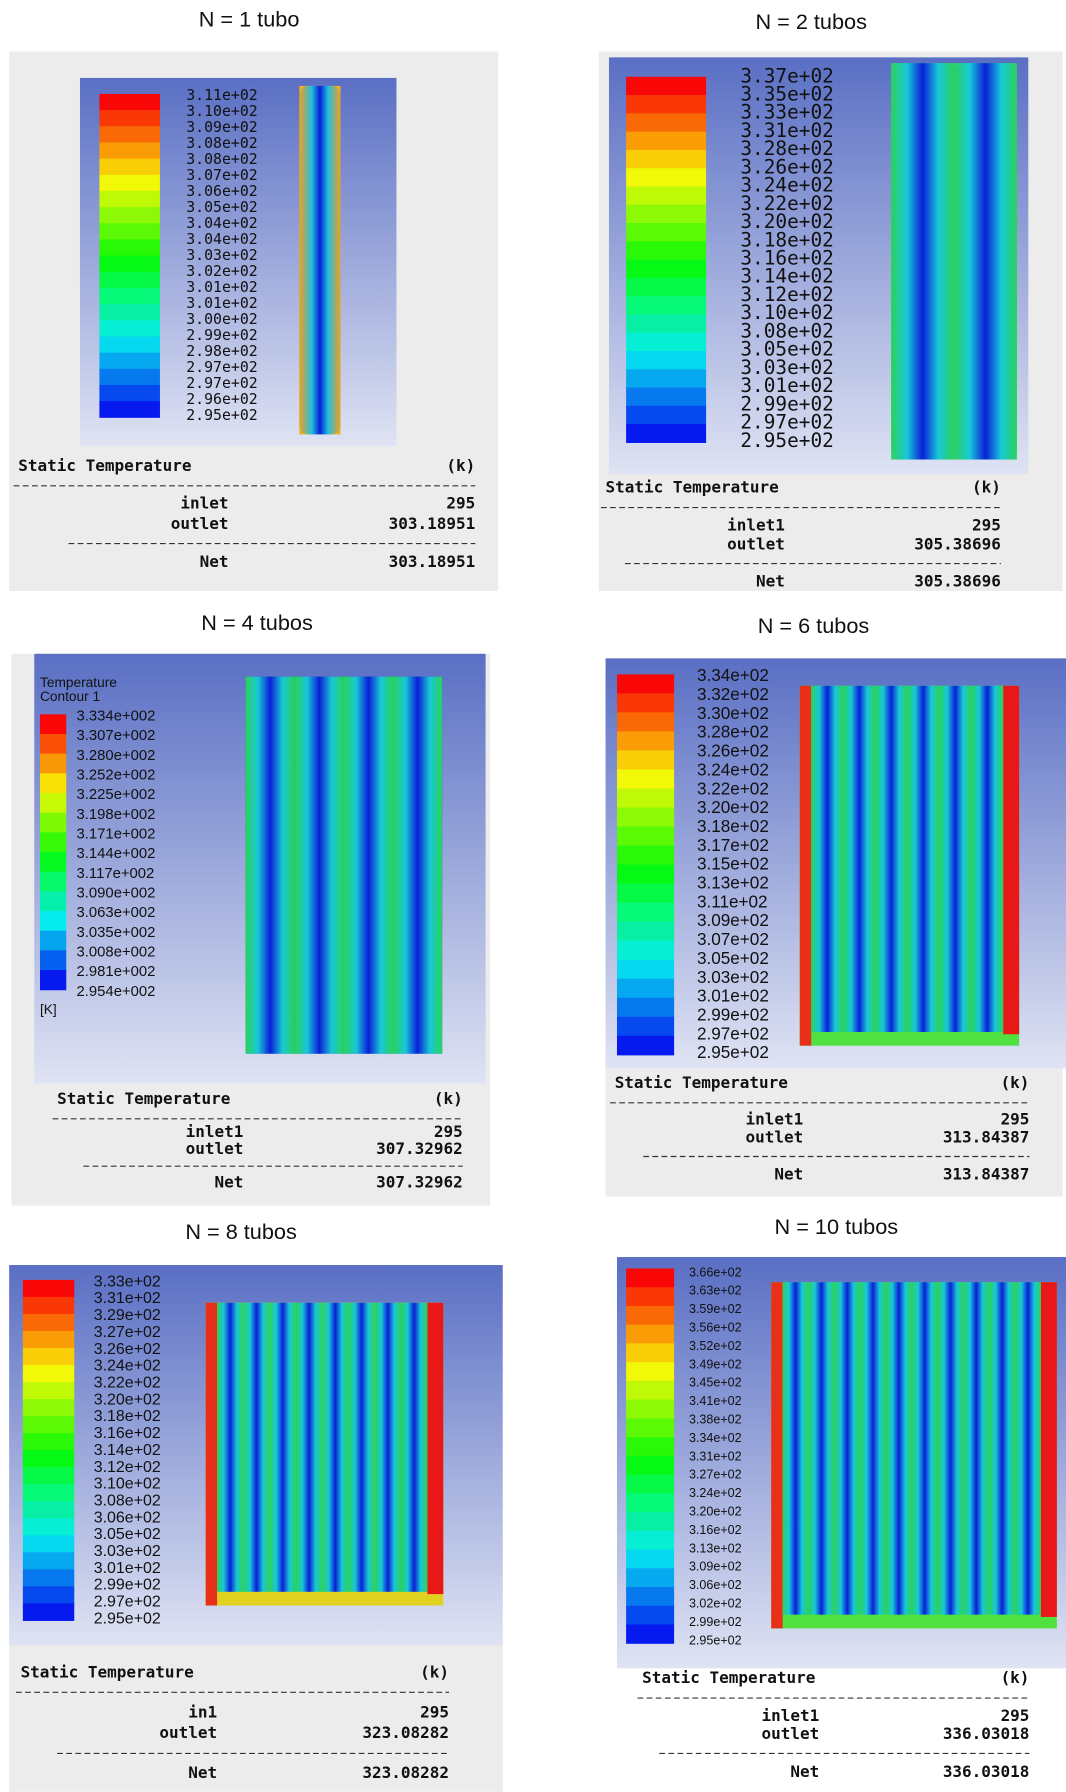 The height and width of the screenshot is (1792, 1066). What do you see at coordinates (204, 503) in the screenshot?
I see `row-label: inlet` at bounding box center [204, 503].